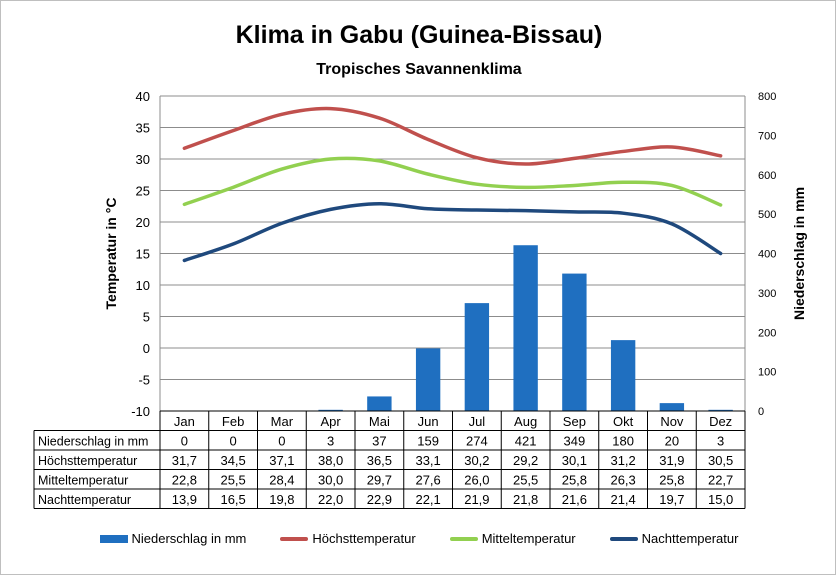  I want to click on x-category-label: Nov, so click(672, 421).